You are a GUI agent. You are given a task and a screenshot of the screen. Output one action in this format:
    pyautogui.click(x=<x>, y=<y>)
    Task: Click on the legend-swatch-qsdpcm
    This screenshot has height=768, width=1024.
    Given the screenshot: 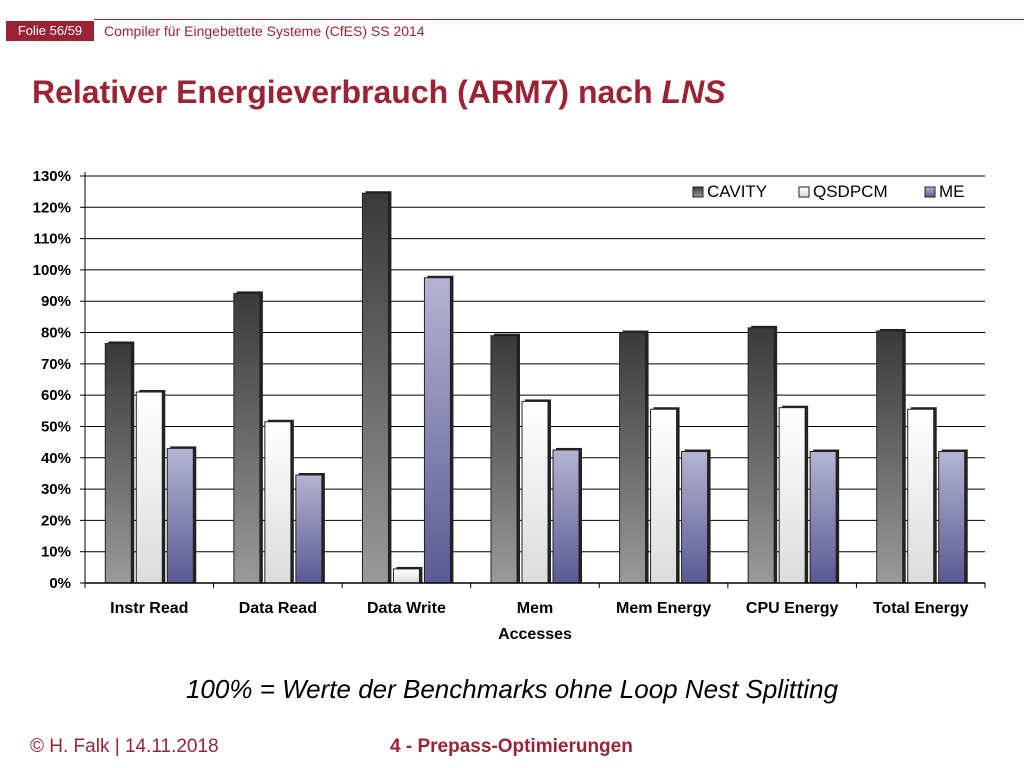 What is the action you would take?
    pyautogui.click(x=804, y=192)
    